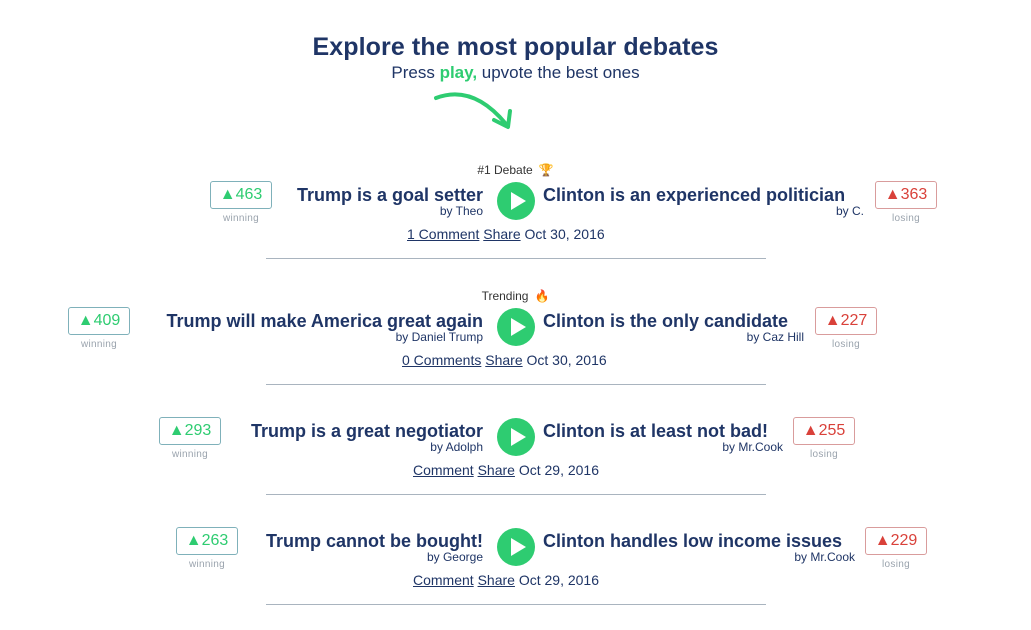  What do you see at coordinates (906, 195) in the screenshot?
I see `upvote-button-right: ▲363` at bounding box center [906, 195].